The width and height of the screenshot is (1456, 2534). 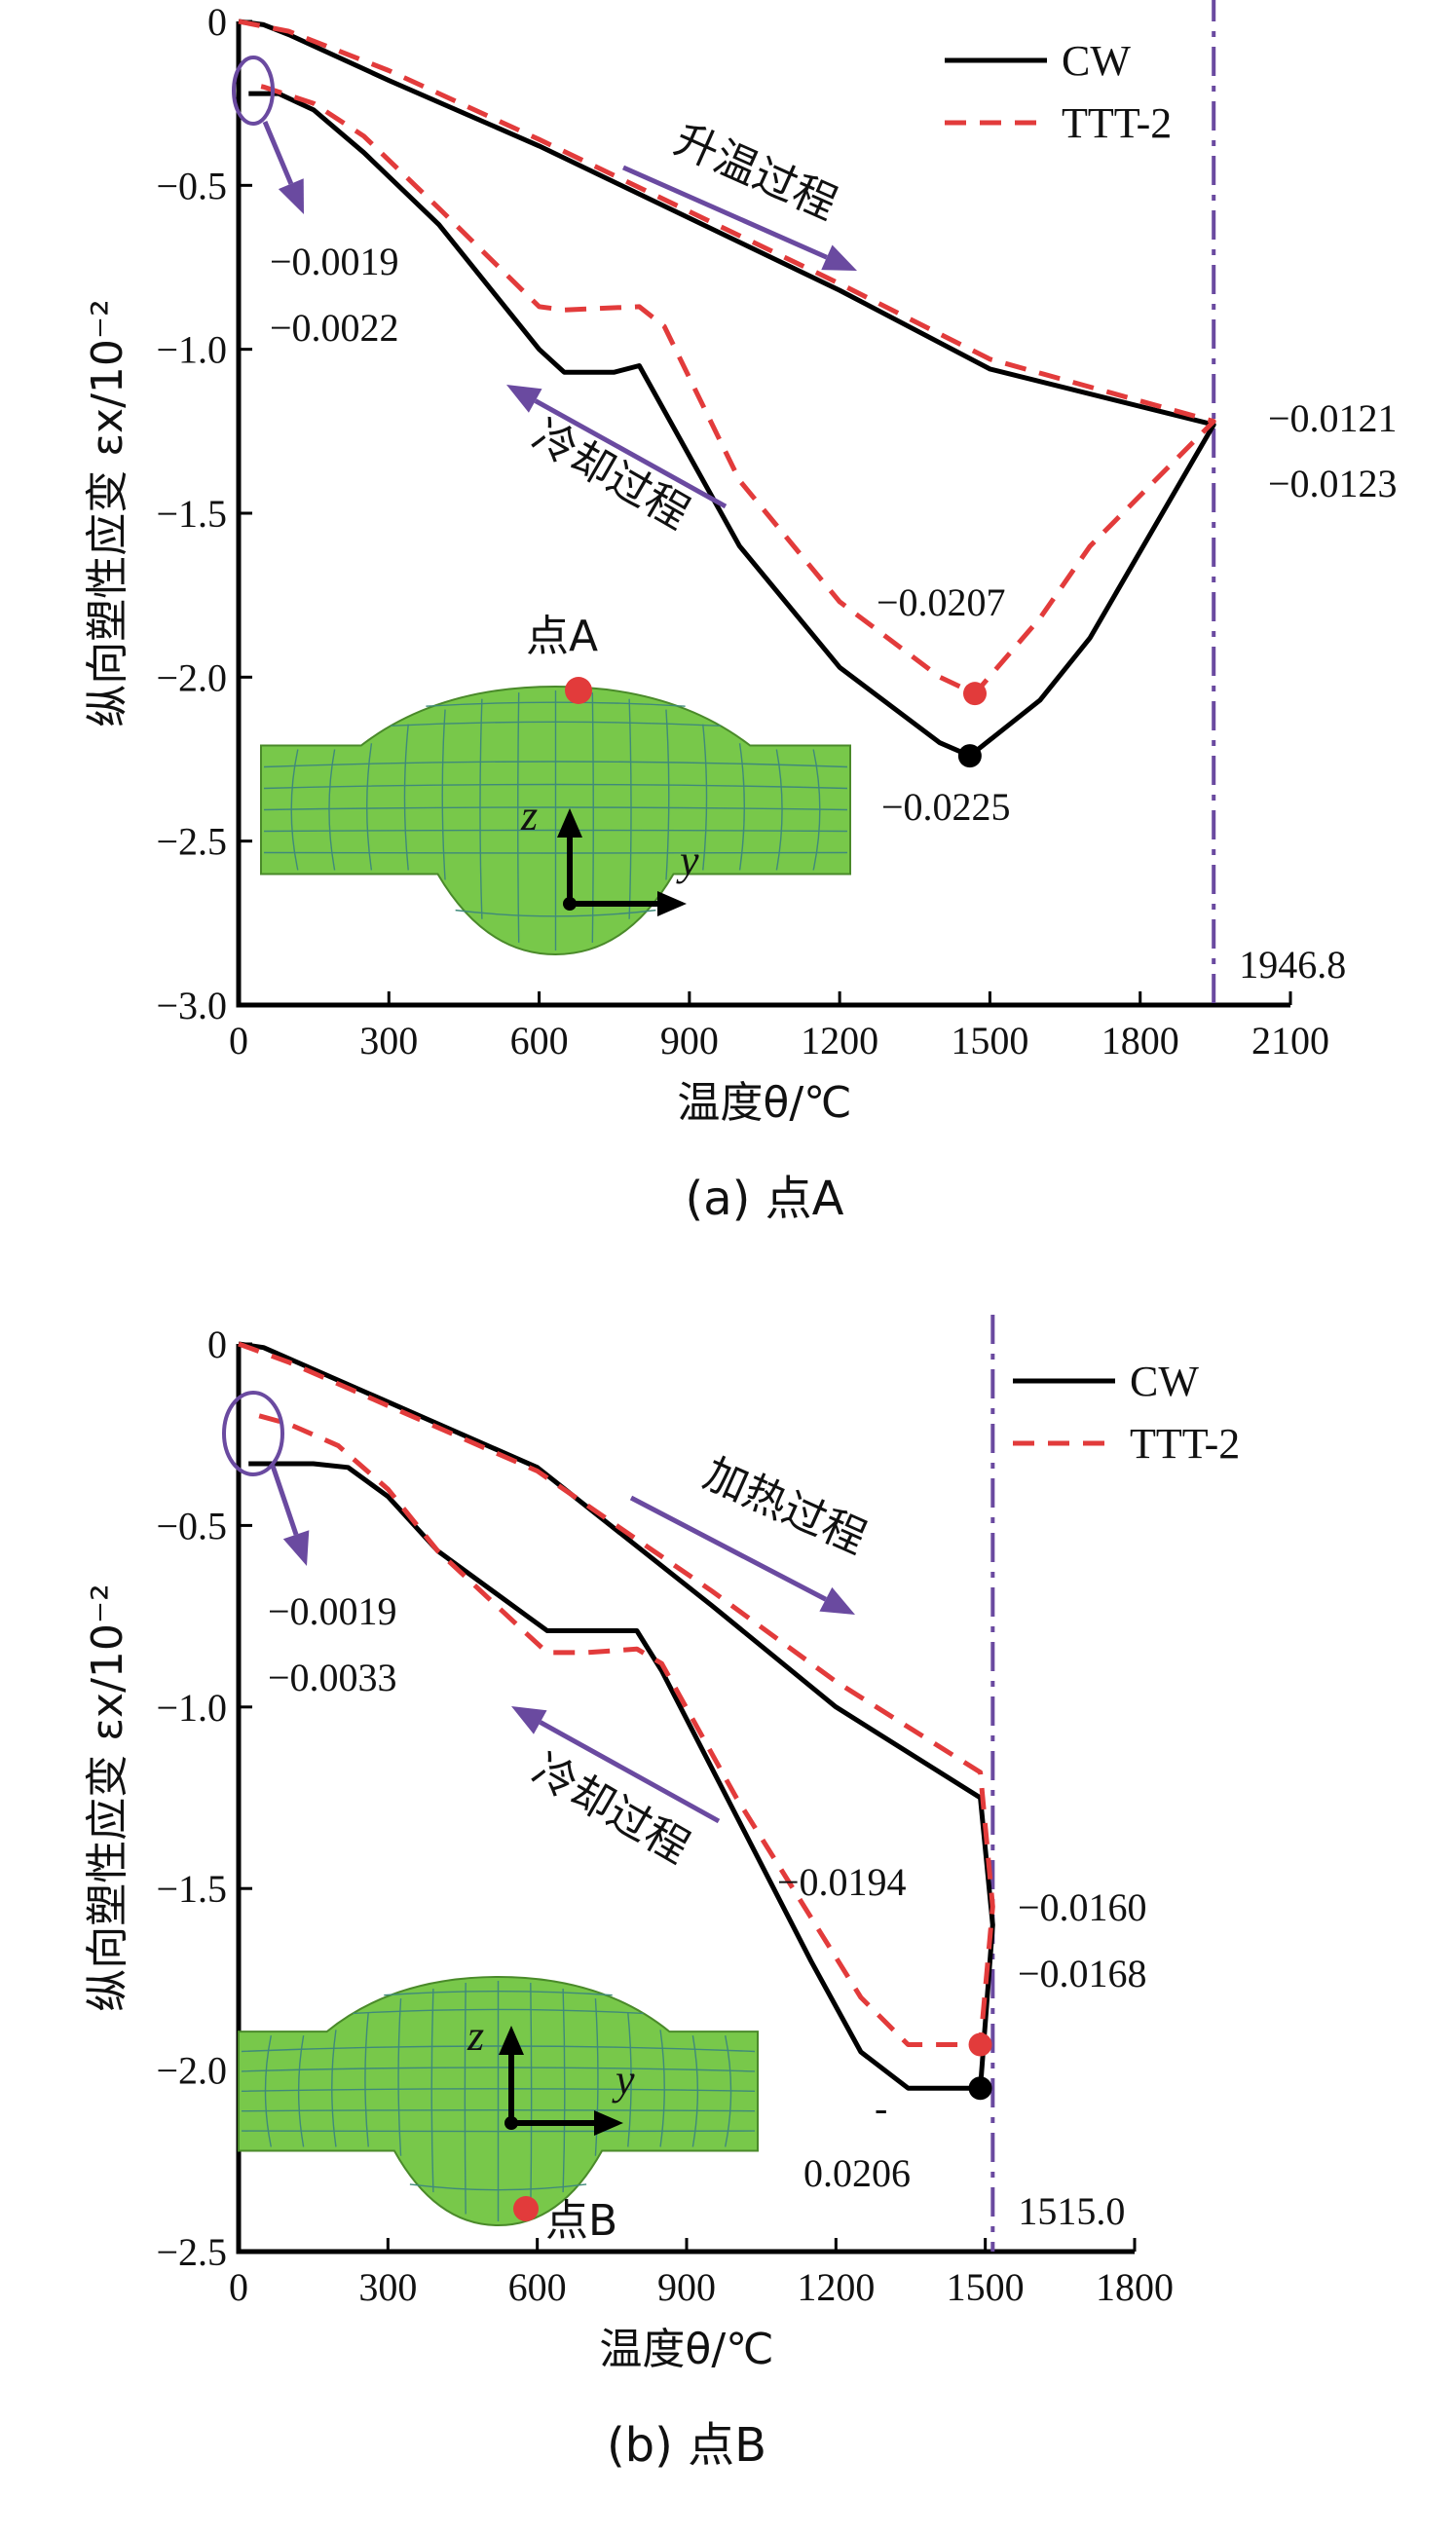 I want to click on weld-mesh-inset-a-rootrow, so click(x=555, y=913).